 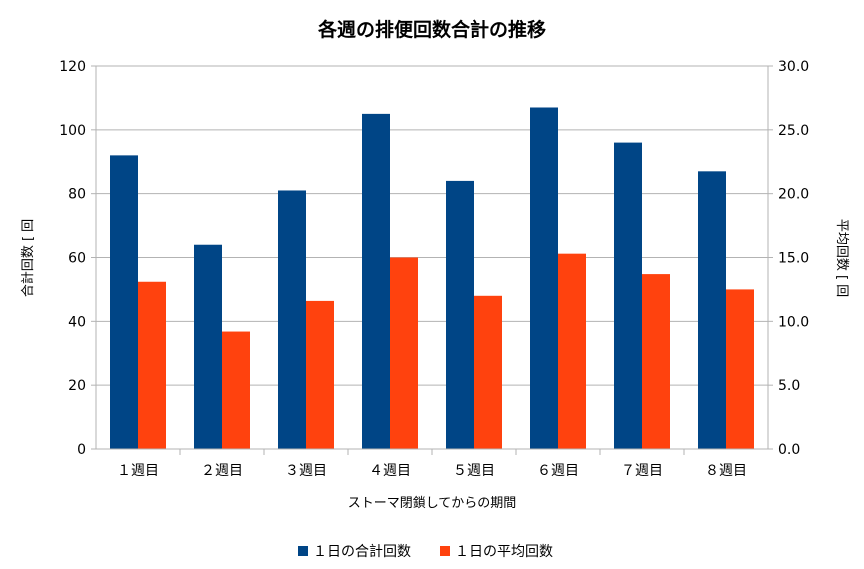 What do you see at coordinates (222, 471) in the screenshot?
I see `x-tick-label: ２週目` at bounding box center [222, 471].